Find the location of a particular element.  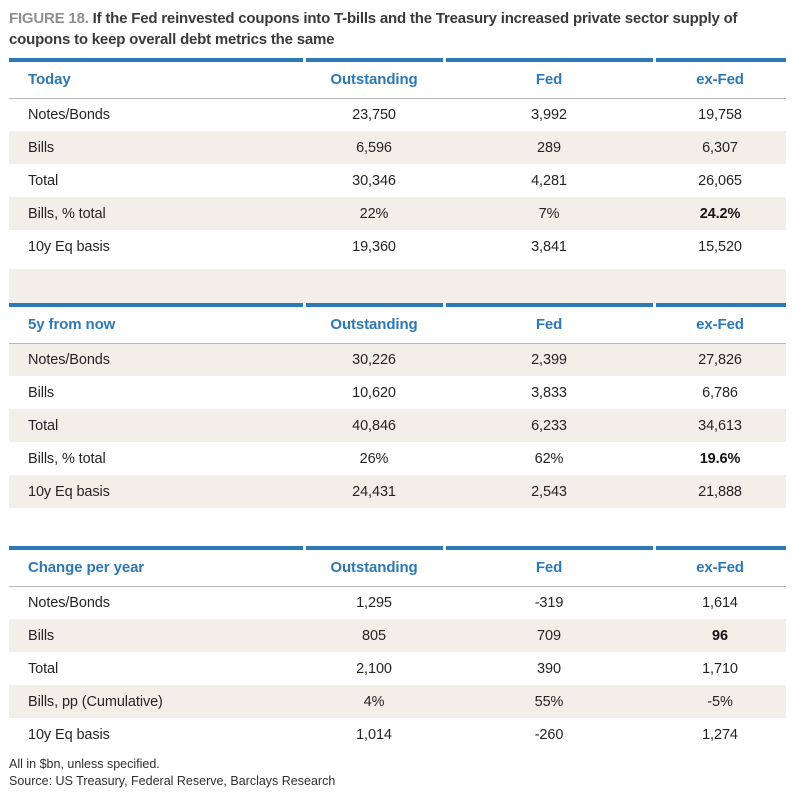

figure-number-label: FIGURE 18. is located at coordinates (49, 18).